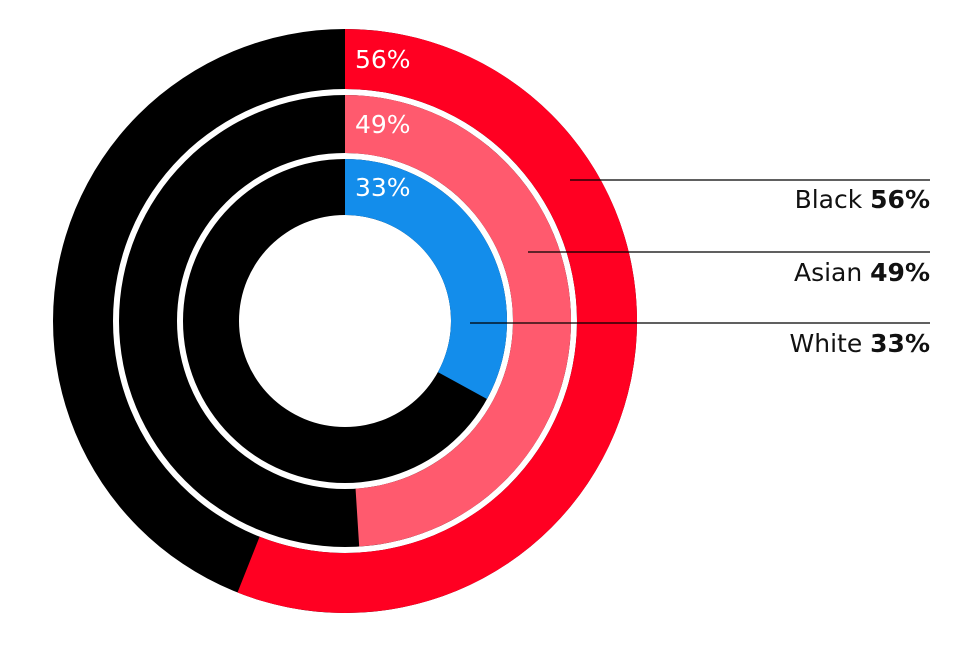 This screenshot has height=648, width=980. Describe the element at coordinates (900, 272) in the screenshot. I see `legend-value-asian: 49%` at that location.